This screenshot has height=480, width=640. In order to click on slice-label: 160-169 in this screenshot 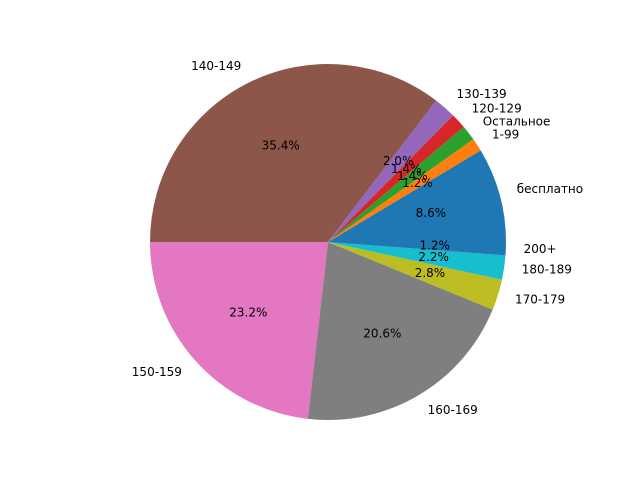, I will do `click(453, 410)`.